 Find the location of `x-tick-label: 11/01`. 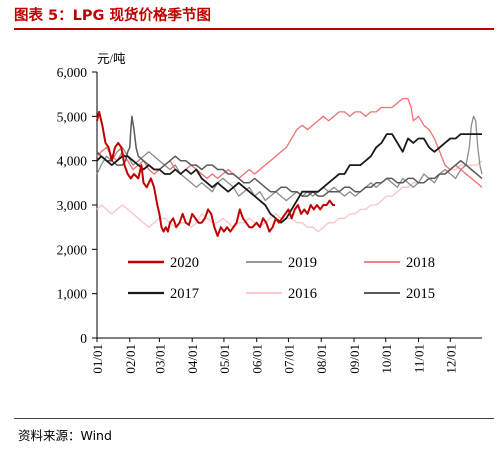

x-tick-label: 11/01 is located at coordinates (419, 358).